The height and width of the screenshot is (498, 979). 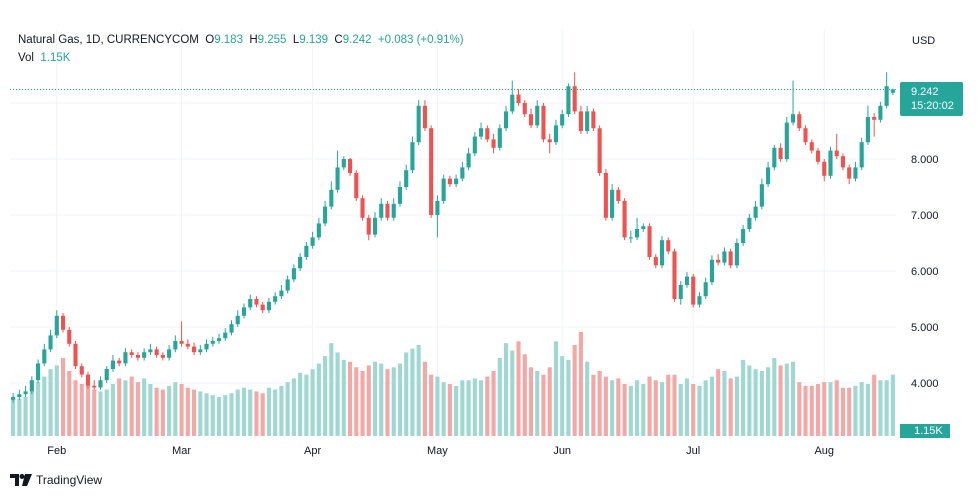 What do you see at coordinates (210, 40) in the screenshot?
I see `open-key: O` at bounding box center [210, 40].